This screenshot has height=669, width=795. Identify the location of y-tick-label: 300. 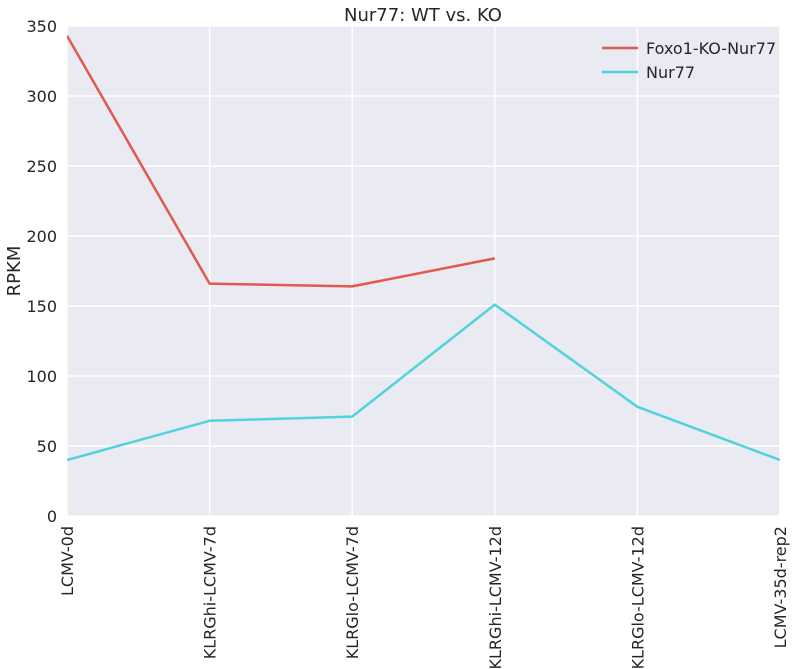
(41, 96).